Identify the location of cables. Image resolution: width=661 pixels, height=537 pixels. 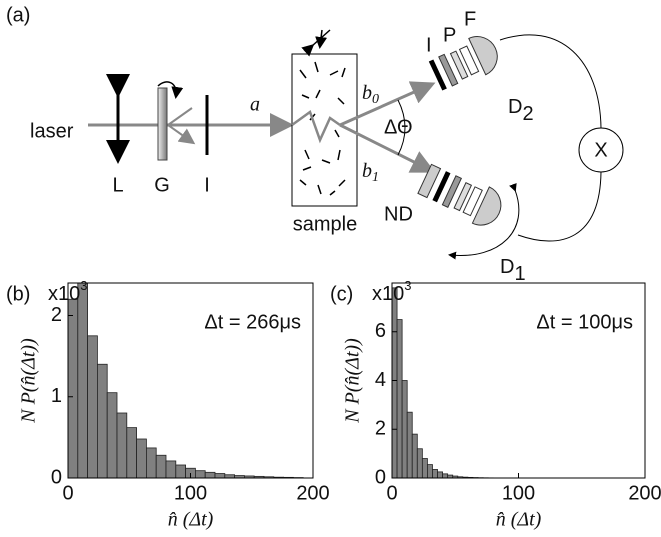
(550, 138).